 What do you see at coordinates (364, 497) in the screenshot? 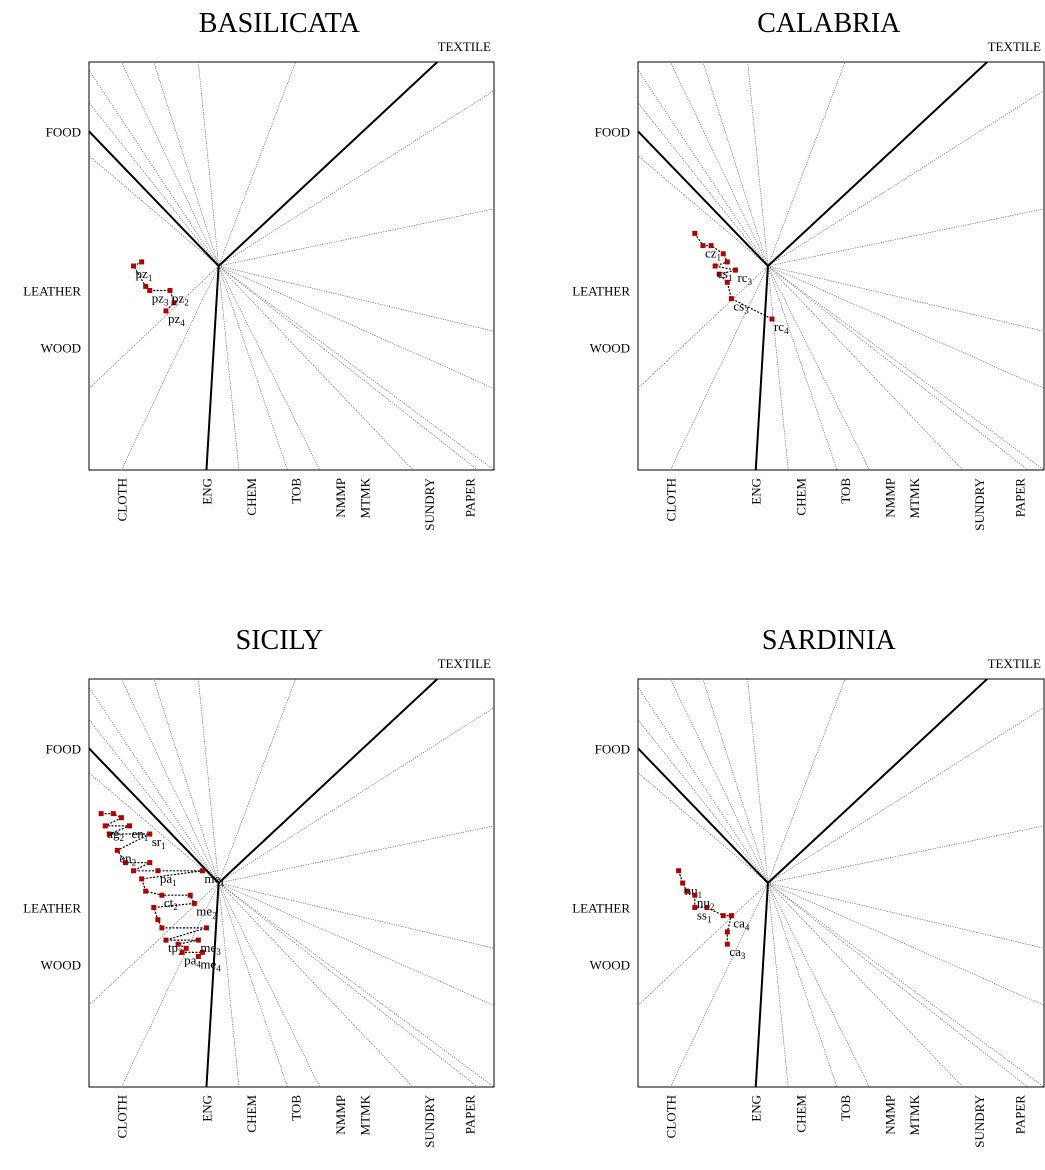
I see `var-label-mtmk: MTMK` at bounding box center [364, 497].